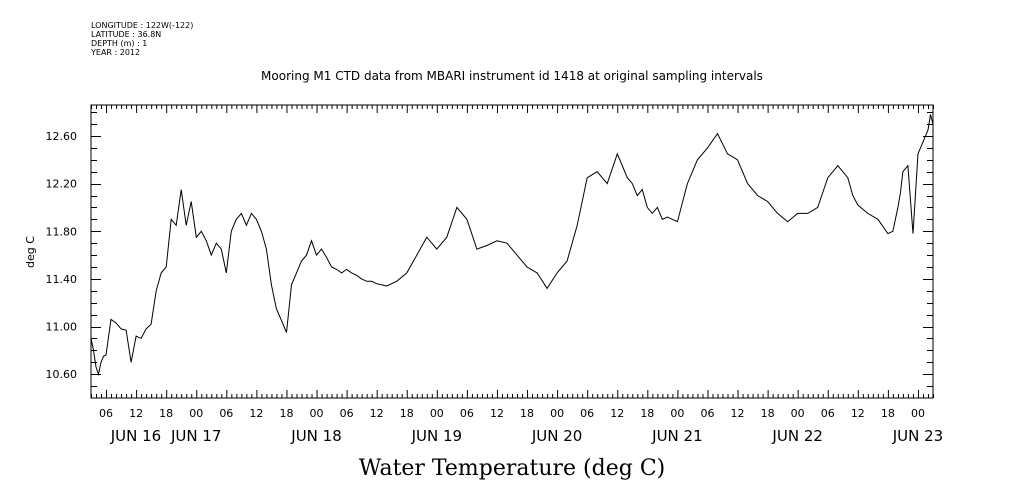 This screenshot has height=504, width=1009. Describe the element at coordinates (62, 231) in the screenshot. I see `y-tick-label: 11.80` at that location.